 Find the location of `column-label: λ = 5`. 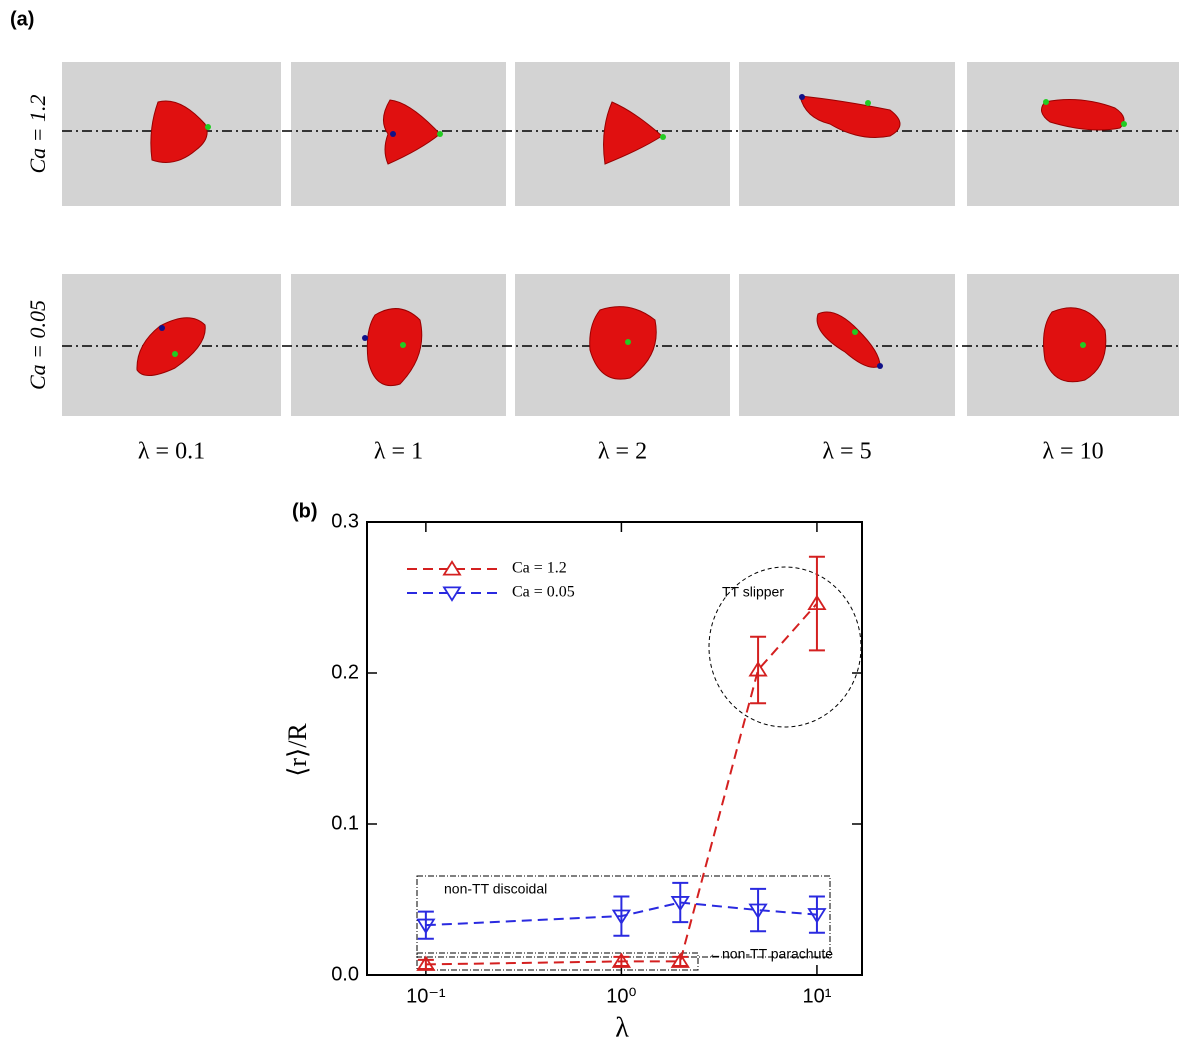

column-label: λ = 5 is located at coordinates (846, 452).